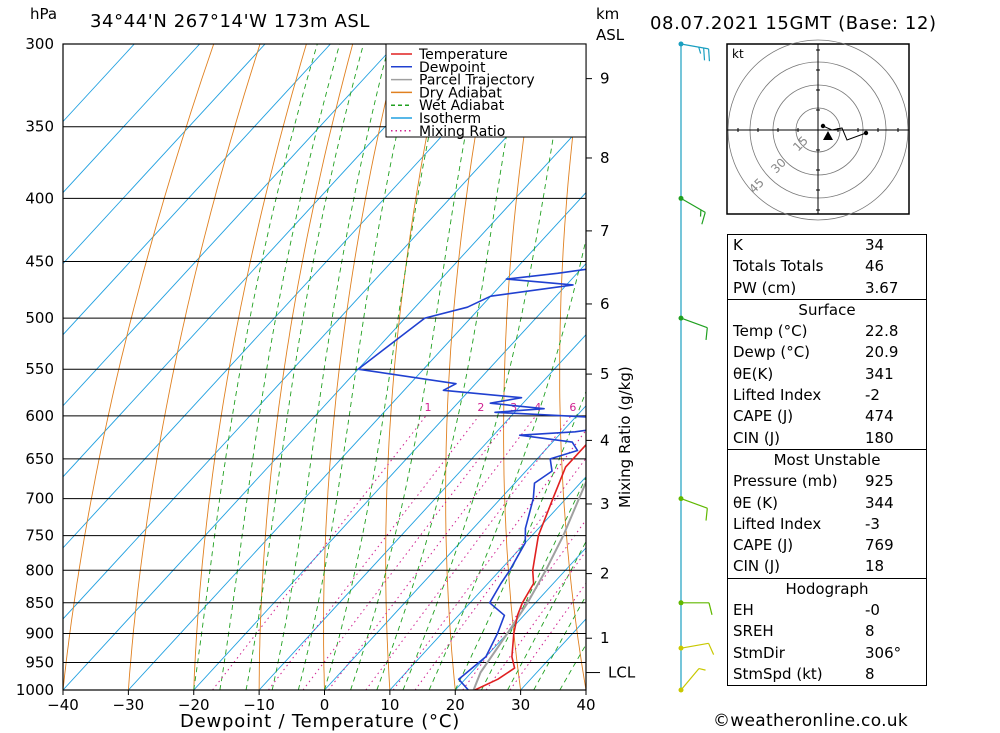 This screenshot has width=1000, height=733. I want to click on credit-link: ©weatheronline.co.uk, so click(811, 721).